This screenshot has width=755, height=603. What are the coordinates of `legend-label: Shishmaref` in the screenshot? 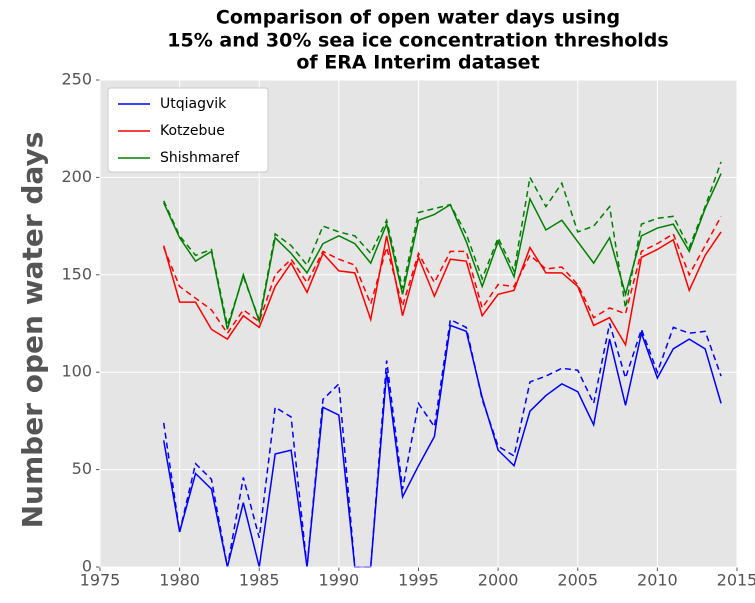 It's located at (200, 158).